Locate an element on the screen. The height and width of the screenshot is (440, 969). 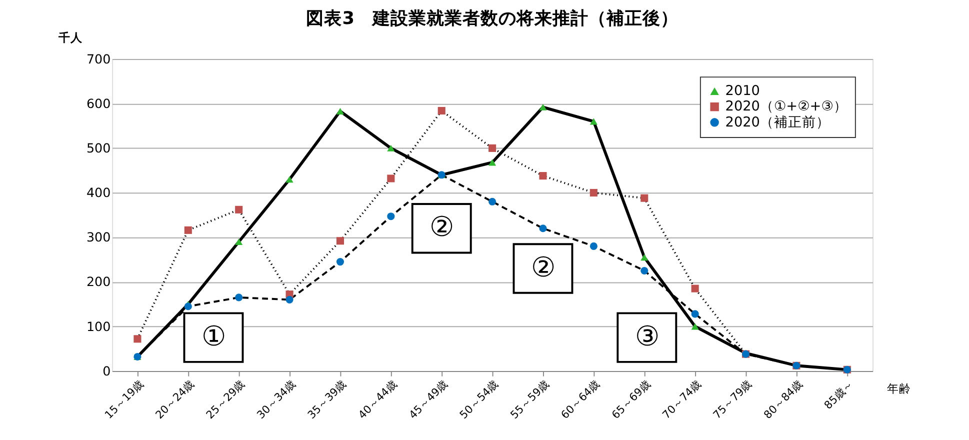
x-tick-label: 35～39歳 is located at coordinates (327, 399).